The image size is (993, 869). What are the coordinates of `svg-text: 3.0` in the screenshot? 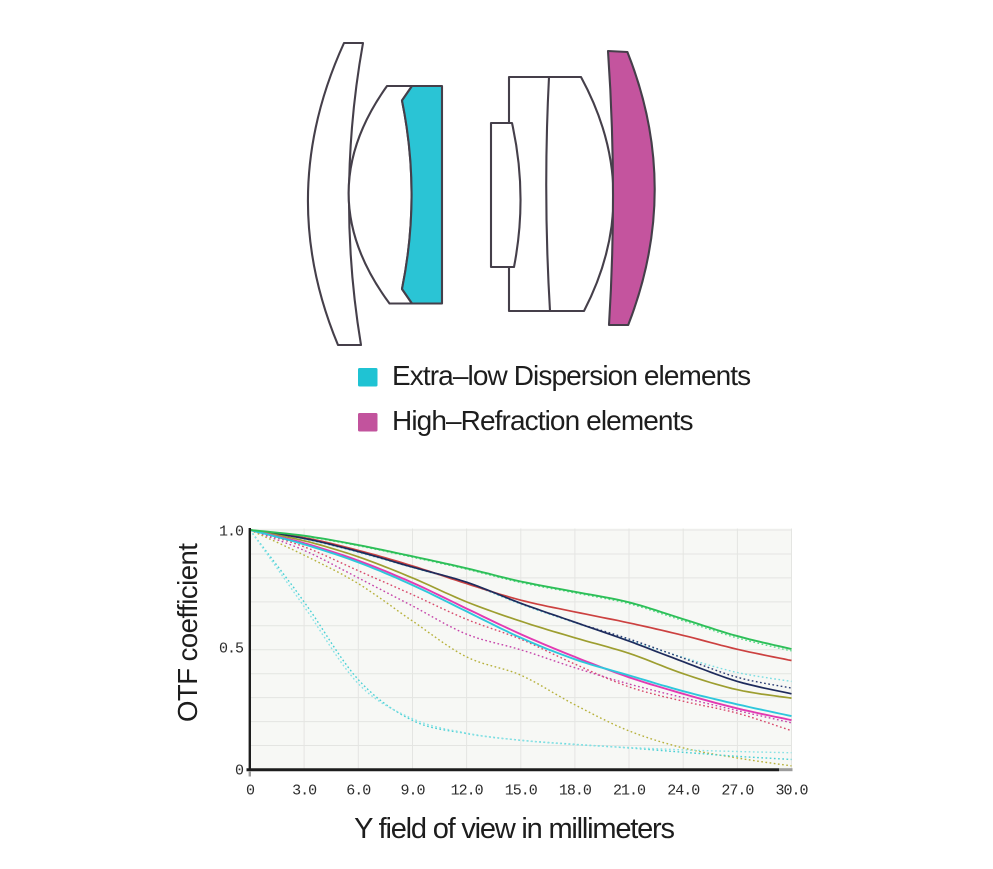 It's located at (304, 791).